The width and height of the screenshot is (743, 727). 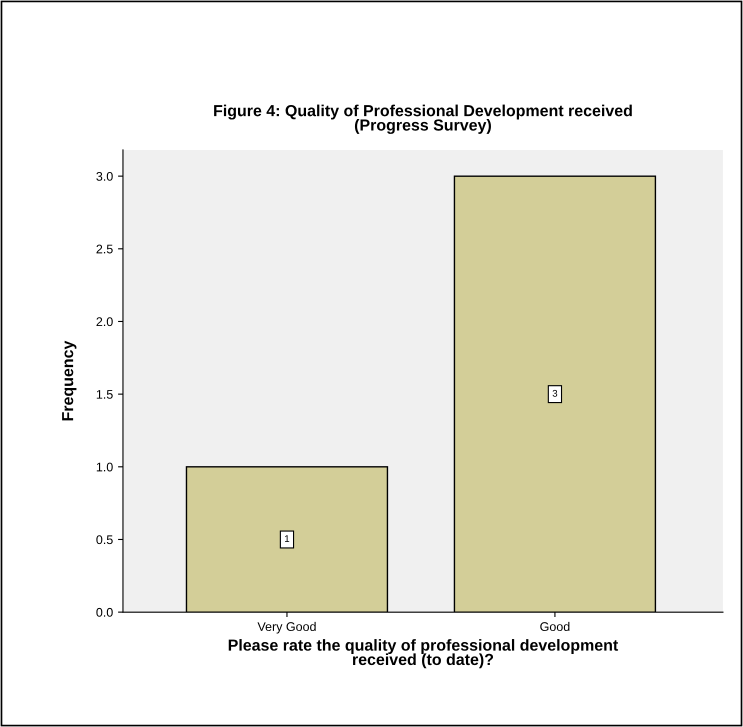 I want to click on x-axis-title: Please rate the quality of professional development received (to date)?, so click(x=423, y=653).